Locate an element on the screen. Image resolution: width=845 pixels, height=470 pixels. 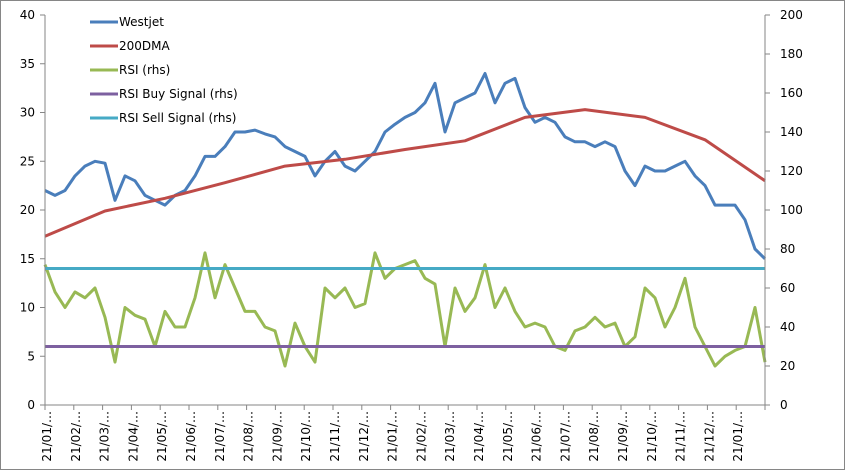
y-left-tick-label: 10 is located at coordinates (27, 308).